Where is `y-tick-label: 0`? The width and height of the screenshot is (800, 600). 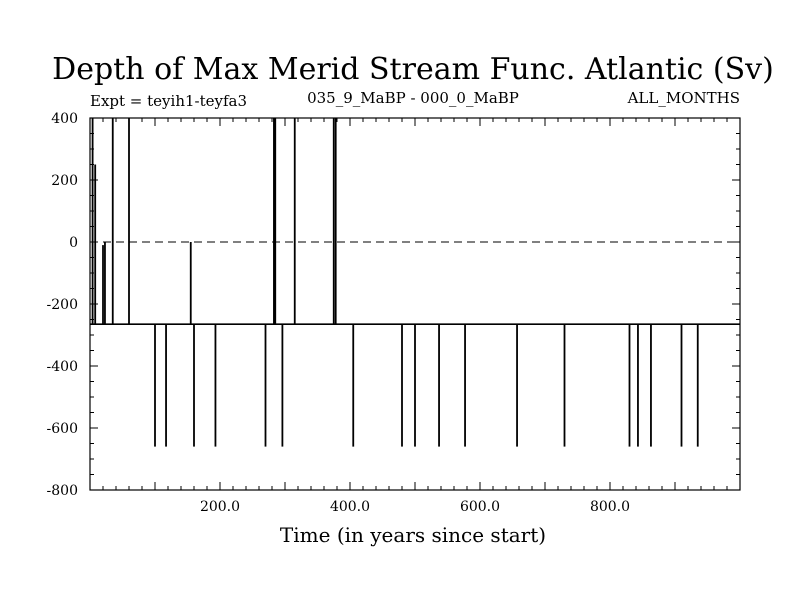
y-tick-label: 0 is located at coordinates (73, 243).